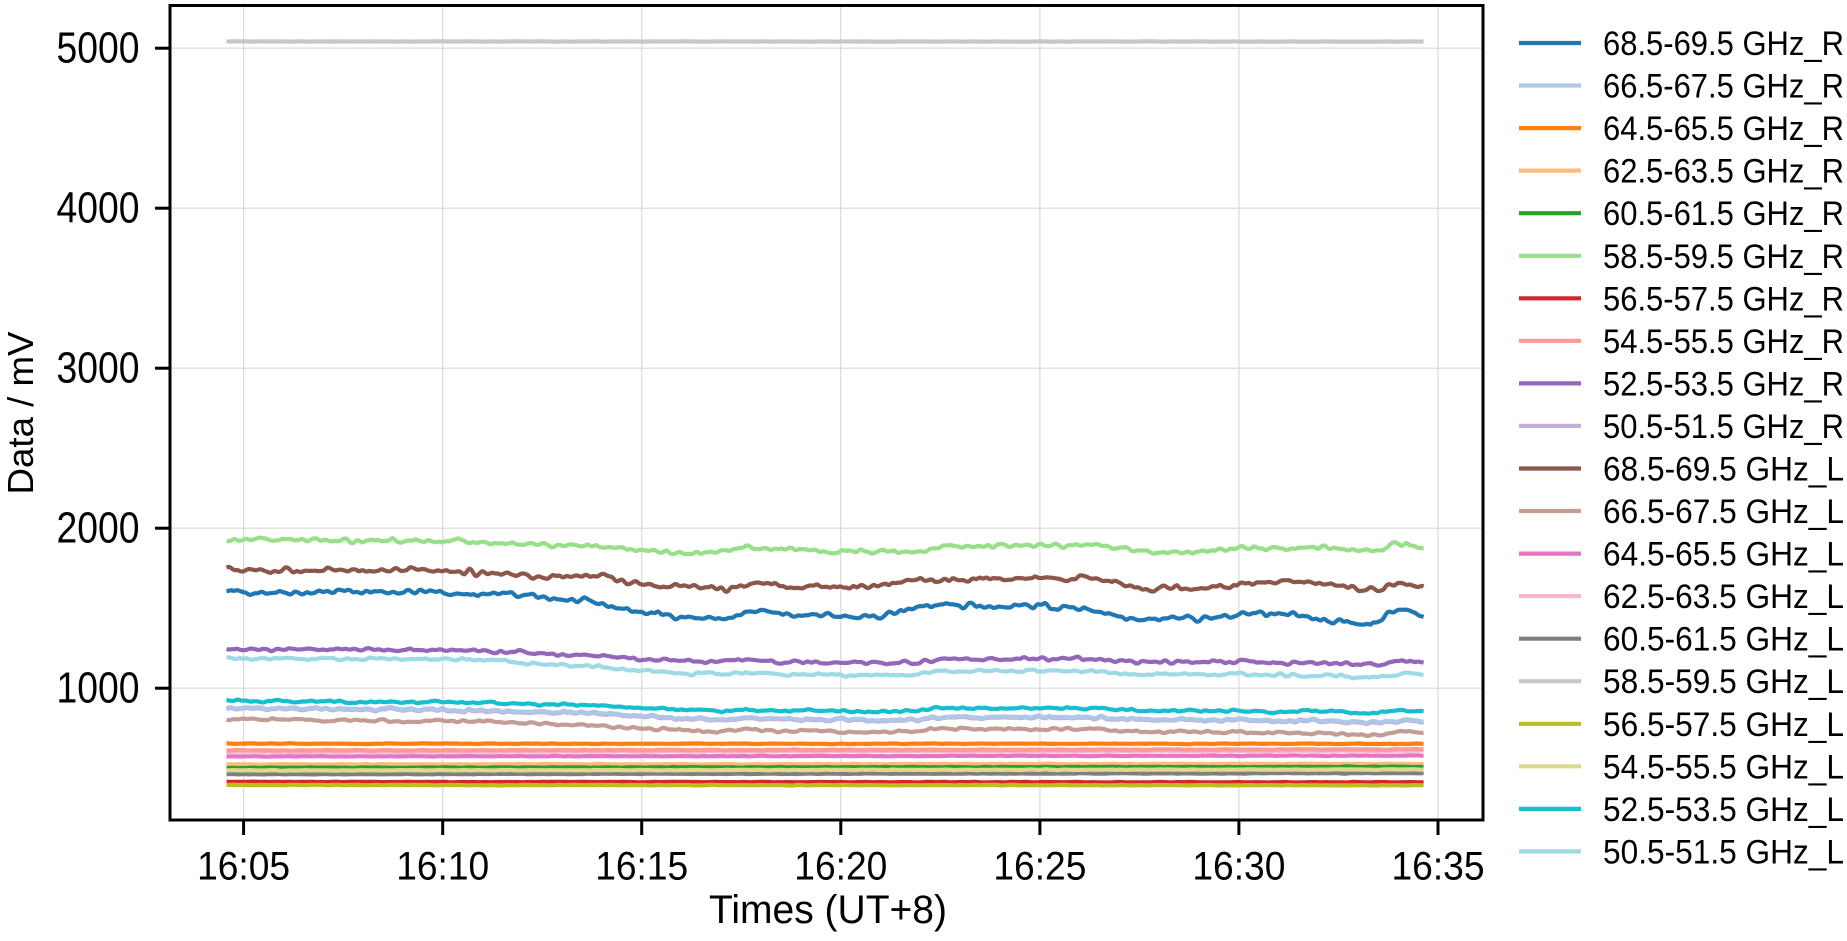 The height and width of the screenshot is (941, 1847). Describe the element at coordinates (442, 866) in the screenshot. I see `svg-text: 16:10` at that location.